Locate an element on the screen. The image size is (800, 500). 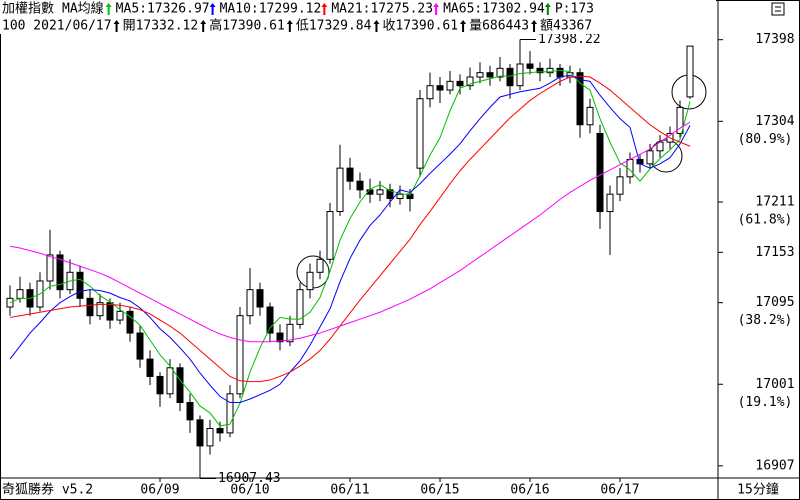
chart-title: 加權指數 is located at coordinates (28, 9).